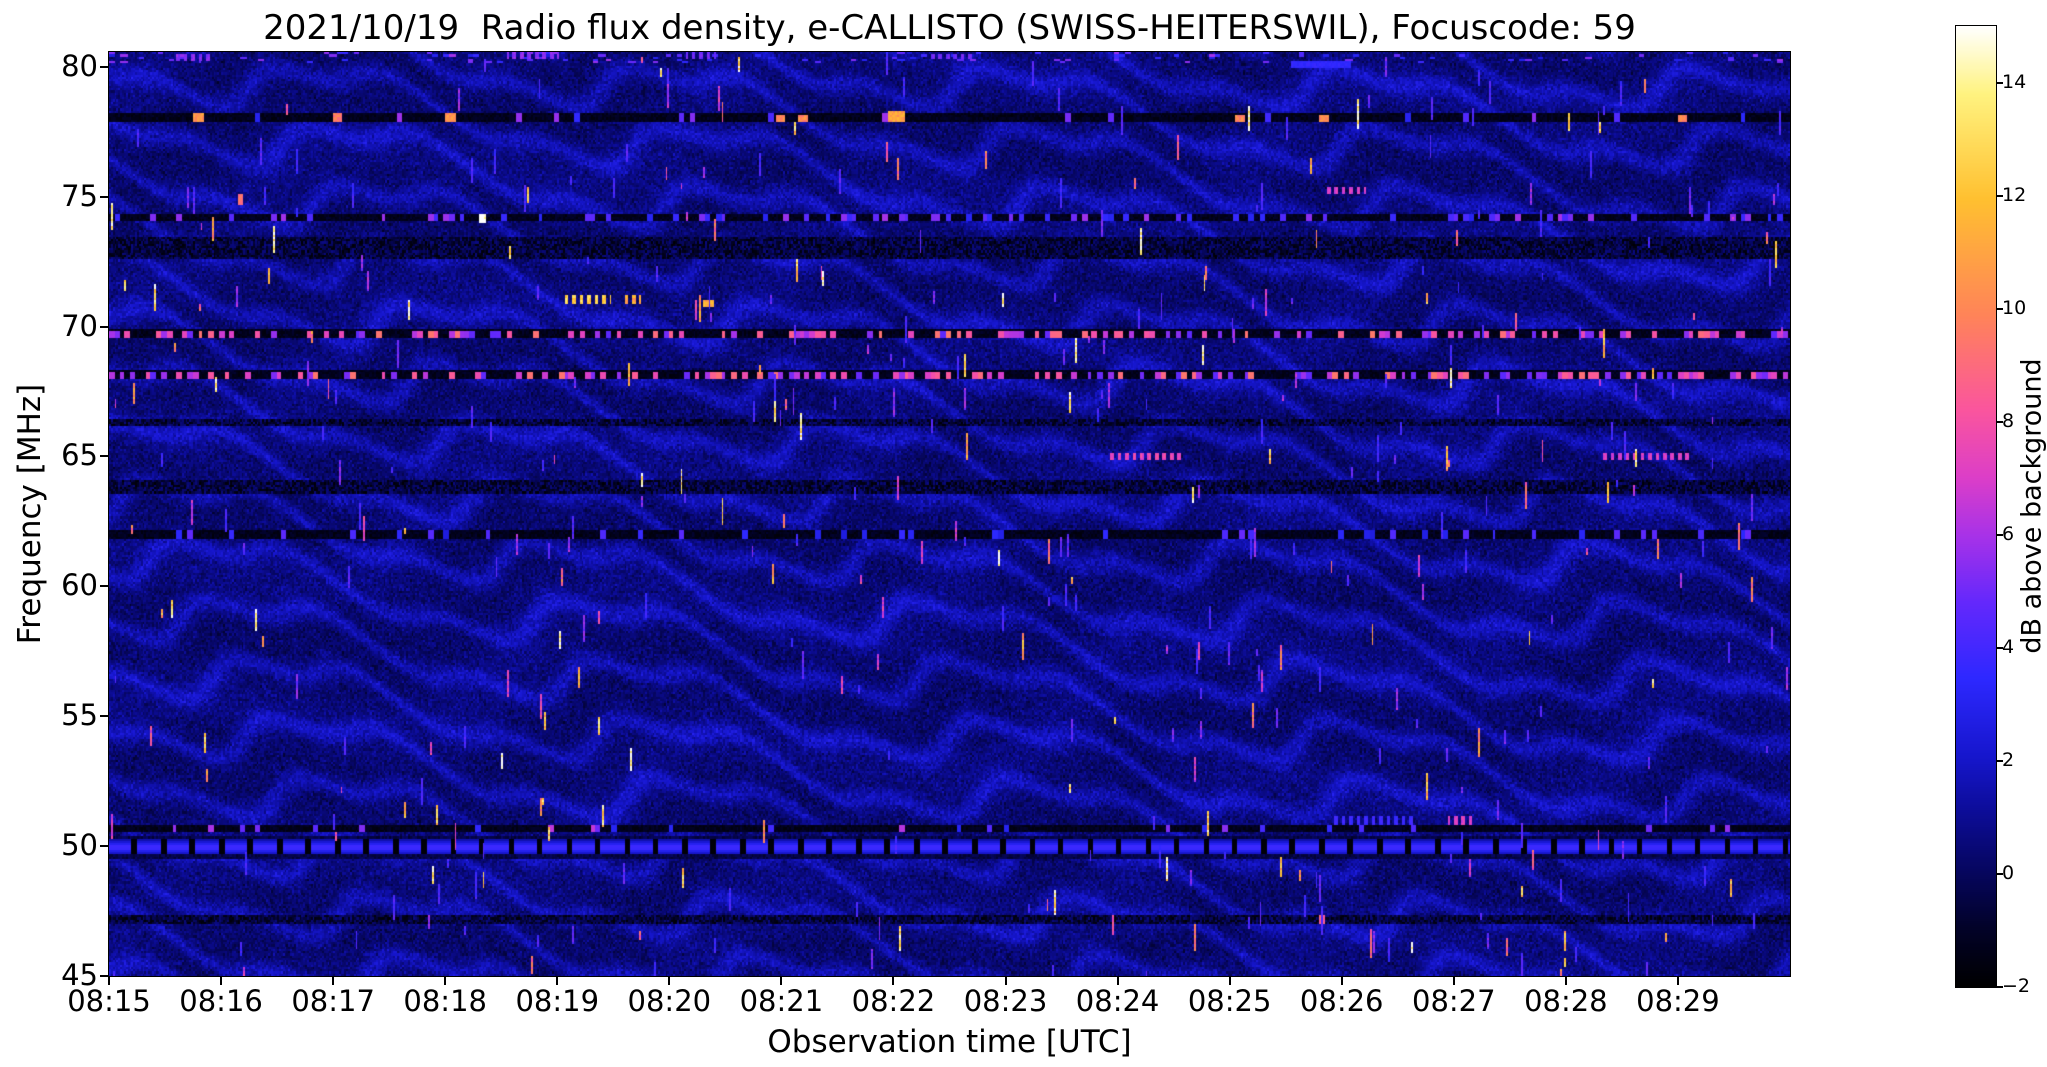 This screenshot has width=2047, height=1067. What do you see at coordinates (79, 715) in the screenshot?
I see `y-tick-label: 55` at bounding box center [79, 715].